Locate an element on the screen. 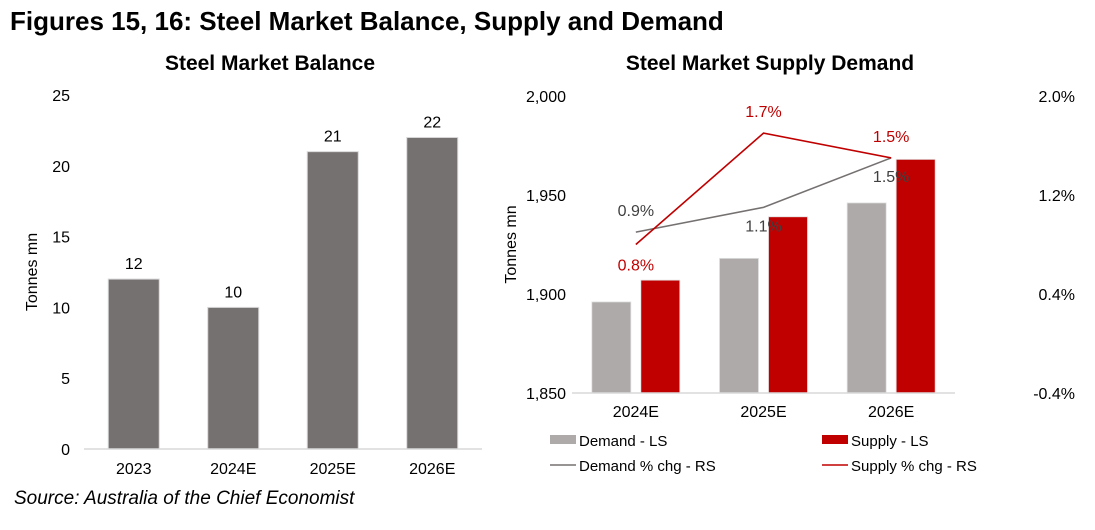 The height and width of the screenshot is (530, 1095). legend-label: Demand - LS is located at coordinates (623, 441).